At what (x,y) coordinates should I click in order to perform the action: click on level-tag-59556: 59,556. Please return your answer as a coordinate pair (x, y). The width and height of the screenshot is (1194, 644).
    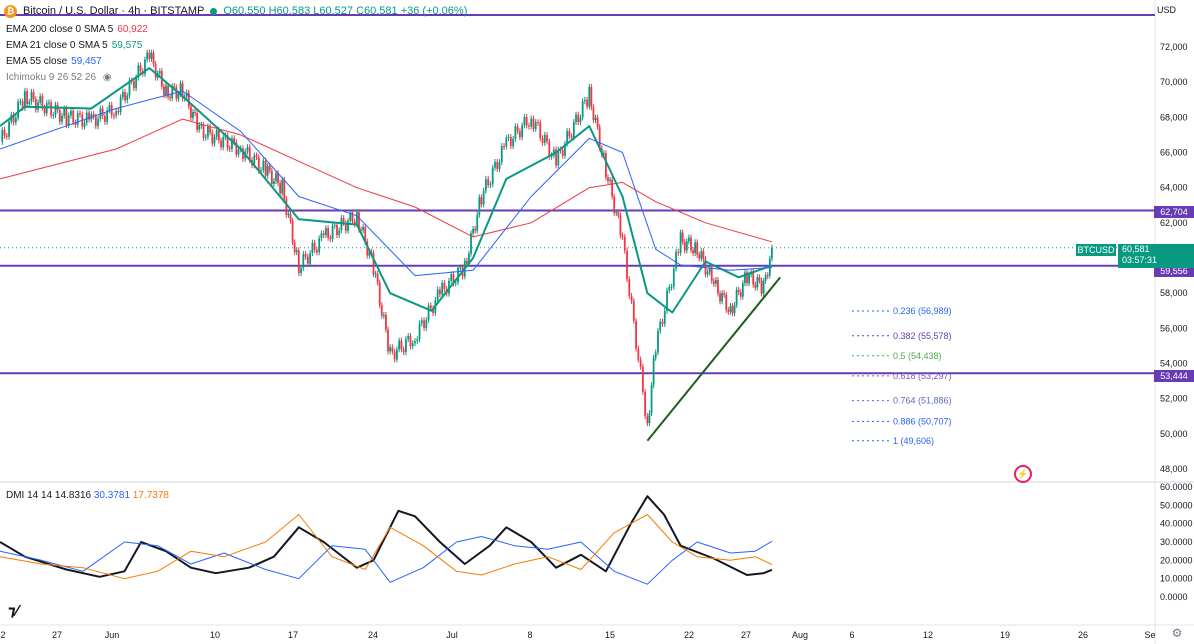
    Looking at the image, I should click on (1174, 271).